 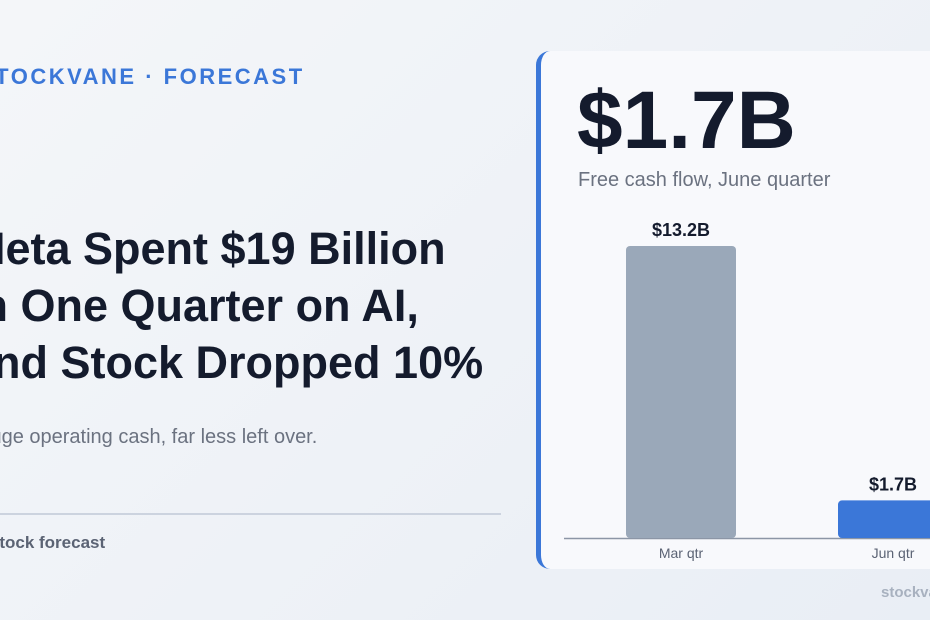 What do you see at coordinates (893, 553) in the screenshot?
I see `chart-tick-label: Jun qtr` at bounding box center [893, 553].